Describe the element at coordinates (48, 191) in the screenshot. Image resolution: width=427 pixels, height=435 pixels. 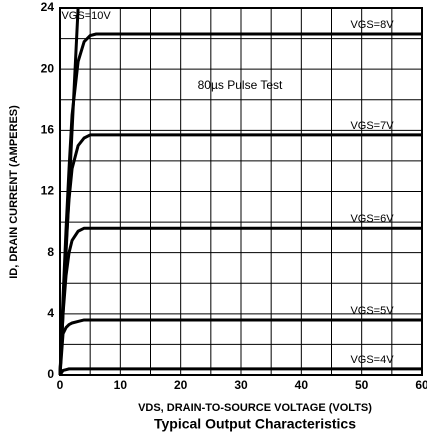
I see `y-tick-label: 12` at that location.